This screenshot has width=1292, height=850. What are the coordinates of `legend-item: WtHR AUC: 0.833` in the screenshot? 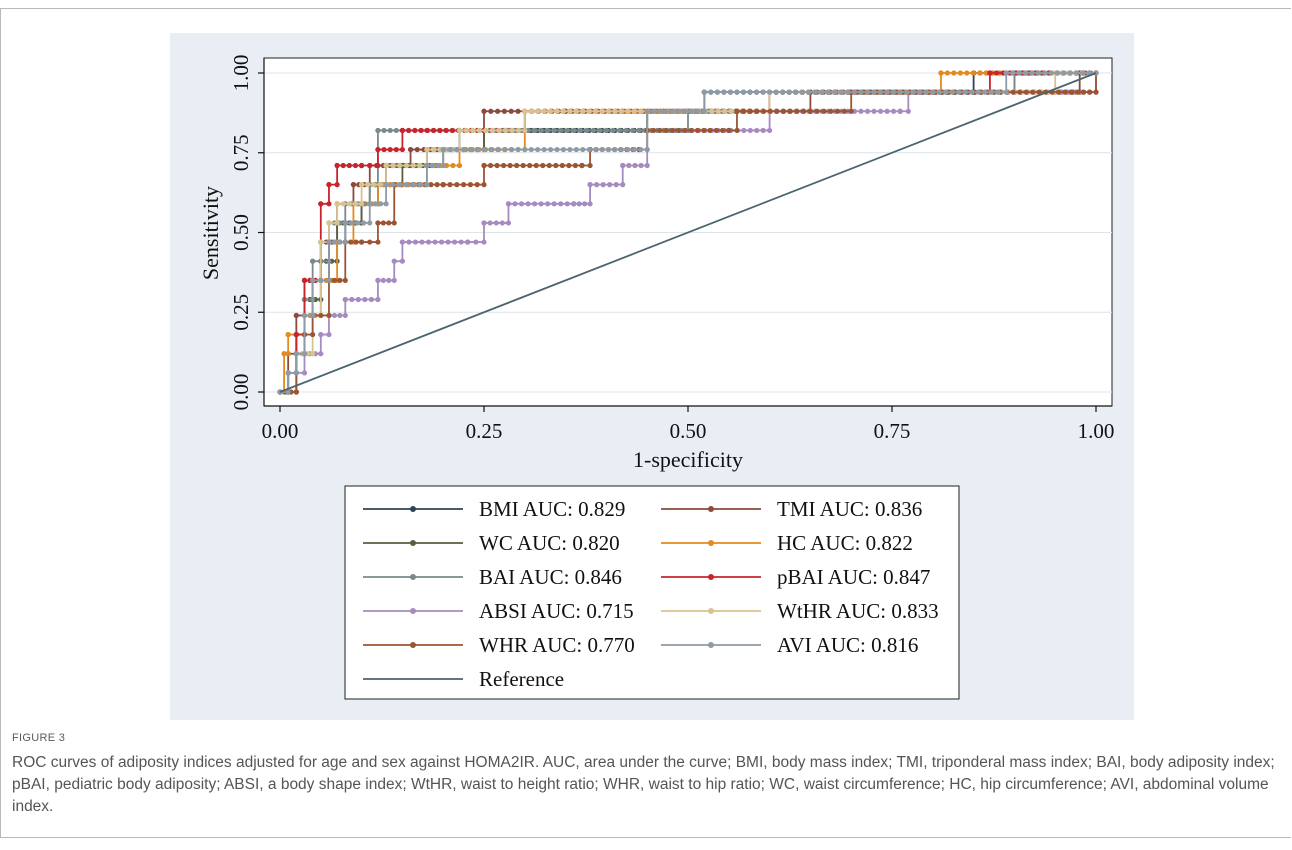 It's located at (800, 611).